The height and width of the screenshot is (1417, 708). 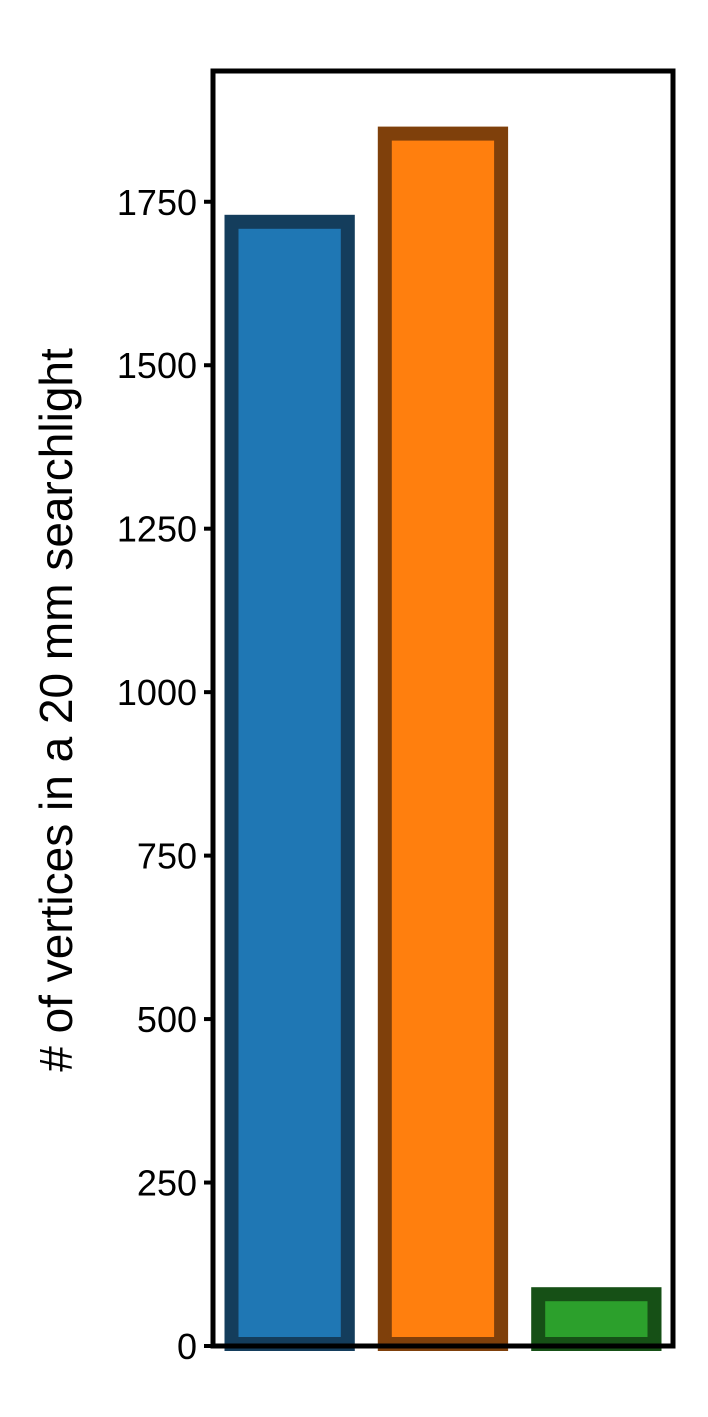 What do you see at coordinates (187, 1346) in the screenshot?
I see `y-tick-label: 0` at bounding box center [187, 1346].